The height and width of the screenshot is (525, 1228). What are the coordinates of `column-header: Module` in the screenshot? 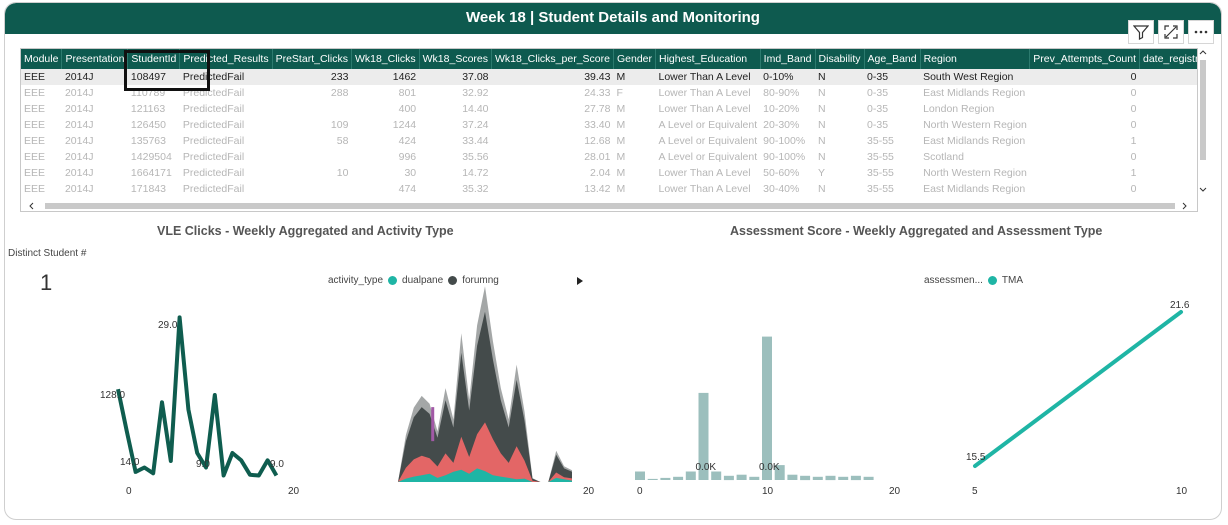 It's located at (42, 59).